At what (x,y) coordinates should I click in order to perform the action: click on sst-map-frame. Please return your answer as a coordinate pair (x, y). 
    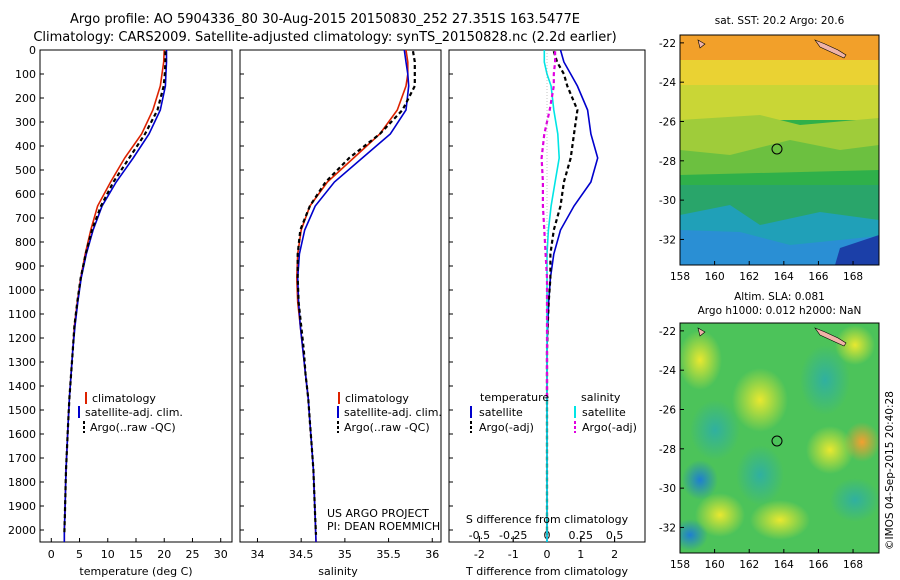
    Looking at the image, I should click on (779, 150).